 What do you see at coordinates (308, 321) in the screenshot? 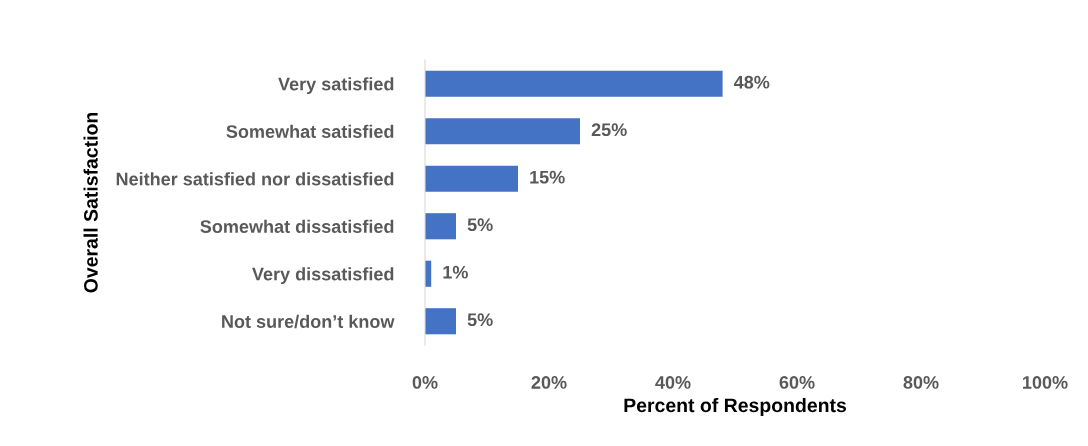
I see `y-tick-label: Not sure/don’t know` at bounding box center [308, 321].